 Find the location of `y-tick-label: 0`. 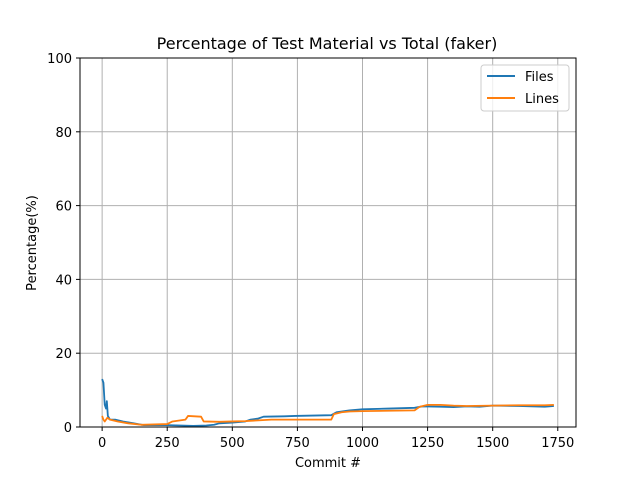

y-tick-label: 0 is located at coordinates (68, 428).